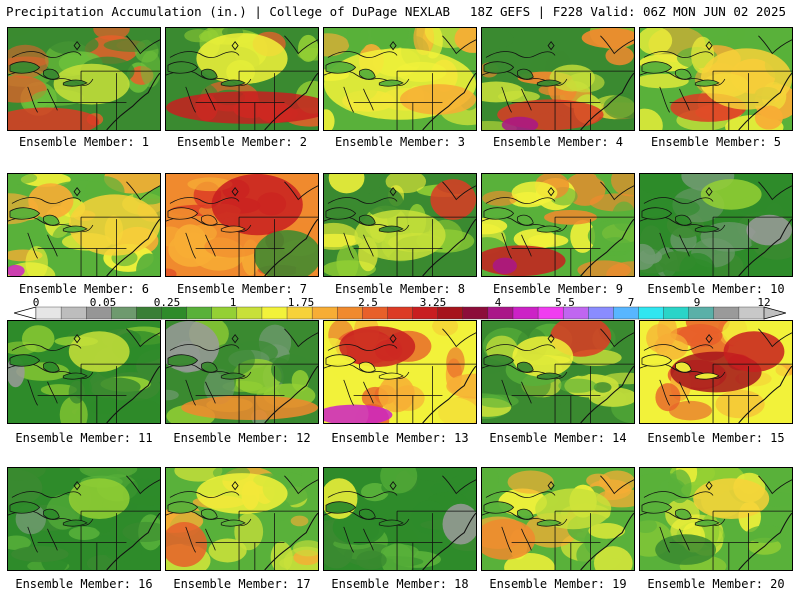  Describe the element at coordinates (84, 289) in the screenshot. I see `ensemble-member-label: Ensemble Member: 6` at that location.